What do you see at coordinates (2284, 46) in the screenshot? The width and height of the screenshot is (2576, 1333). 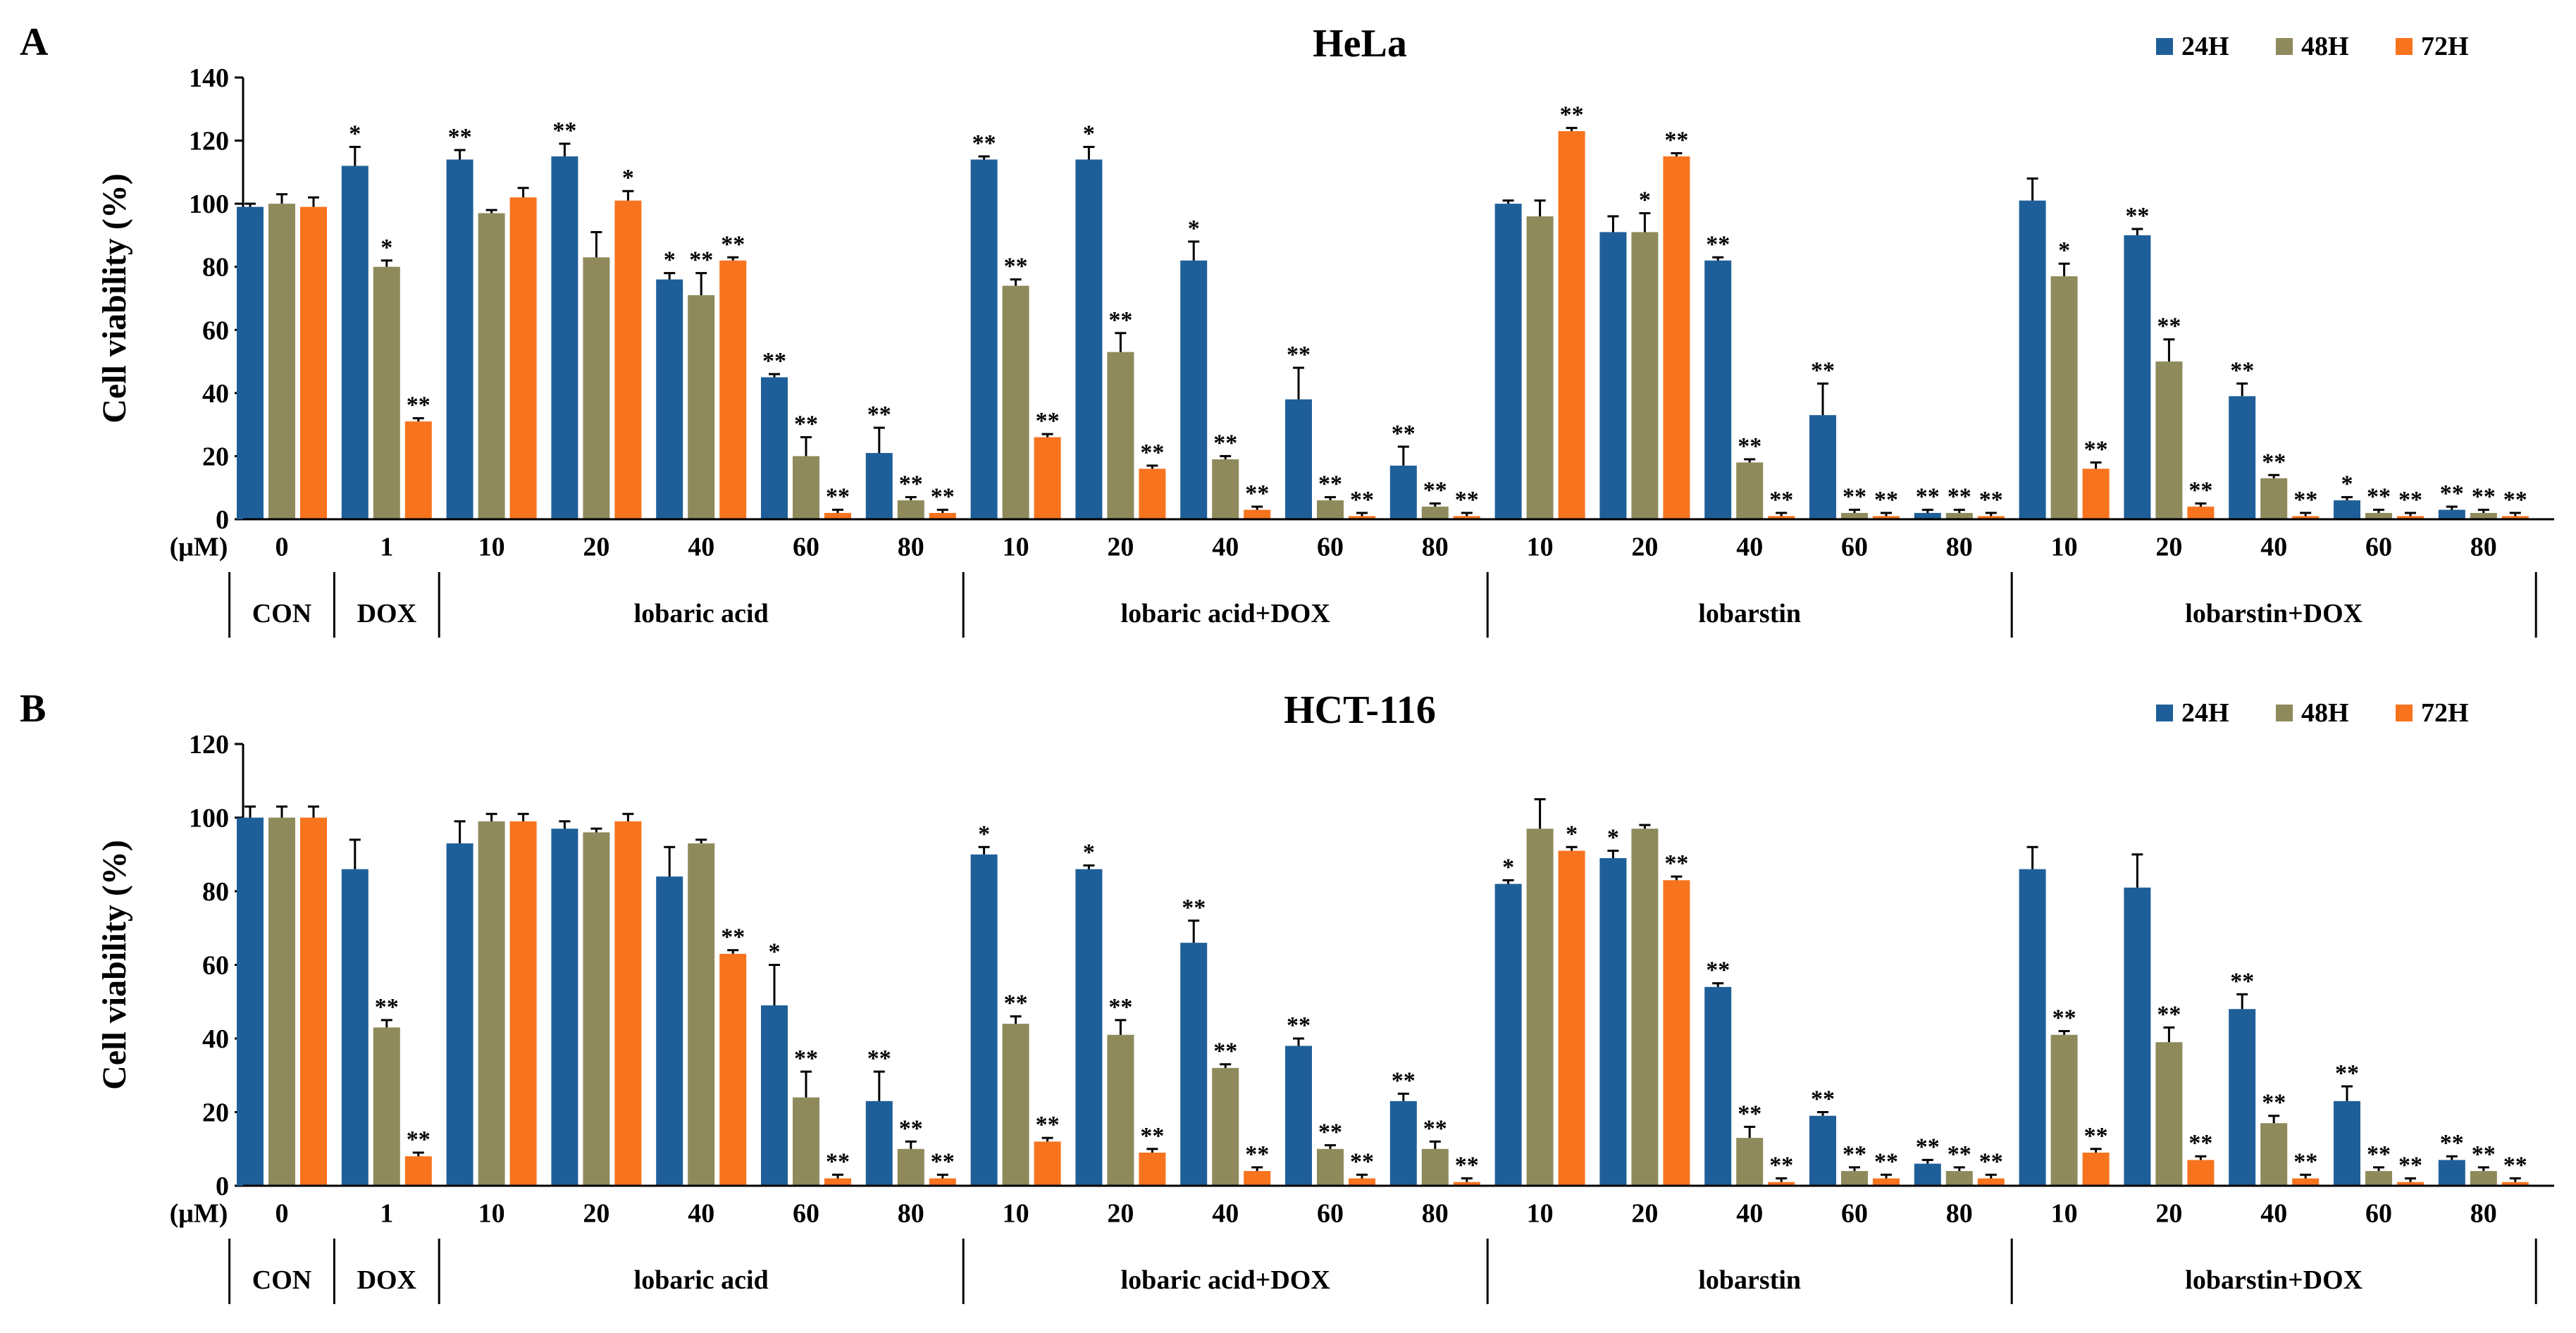 I see `legend-swatch-48H` at bounding box center [2284, 46].